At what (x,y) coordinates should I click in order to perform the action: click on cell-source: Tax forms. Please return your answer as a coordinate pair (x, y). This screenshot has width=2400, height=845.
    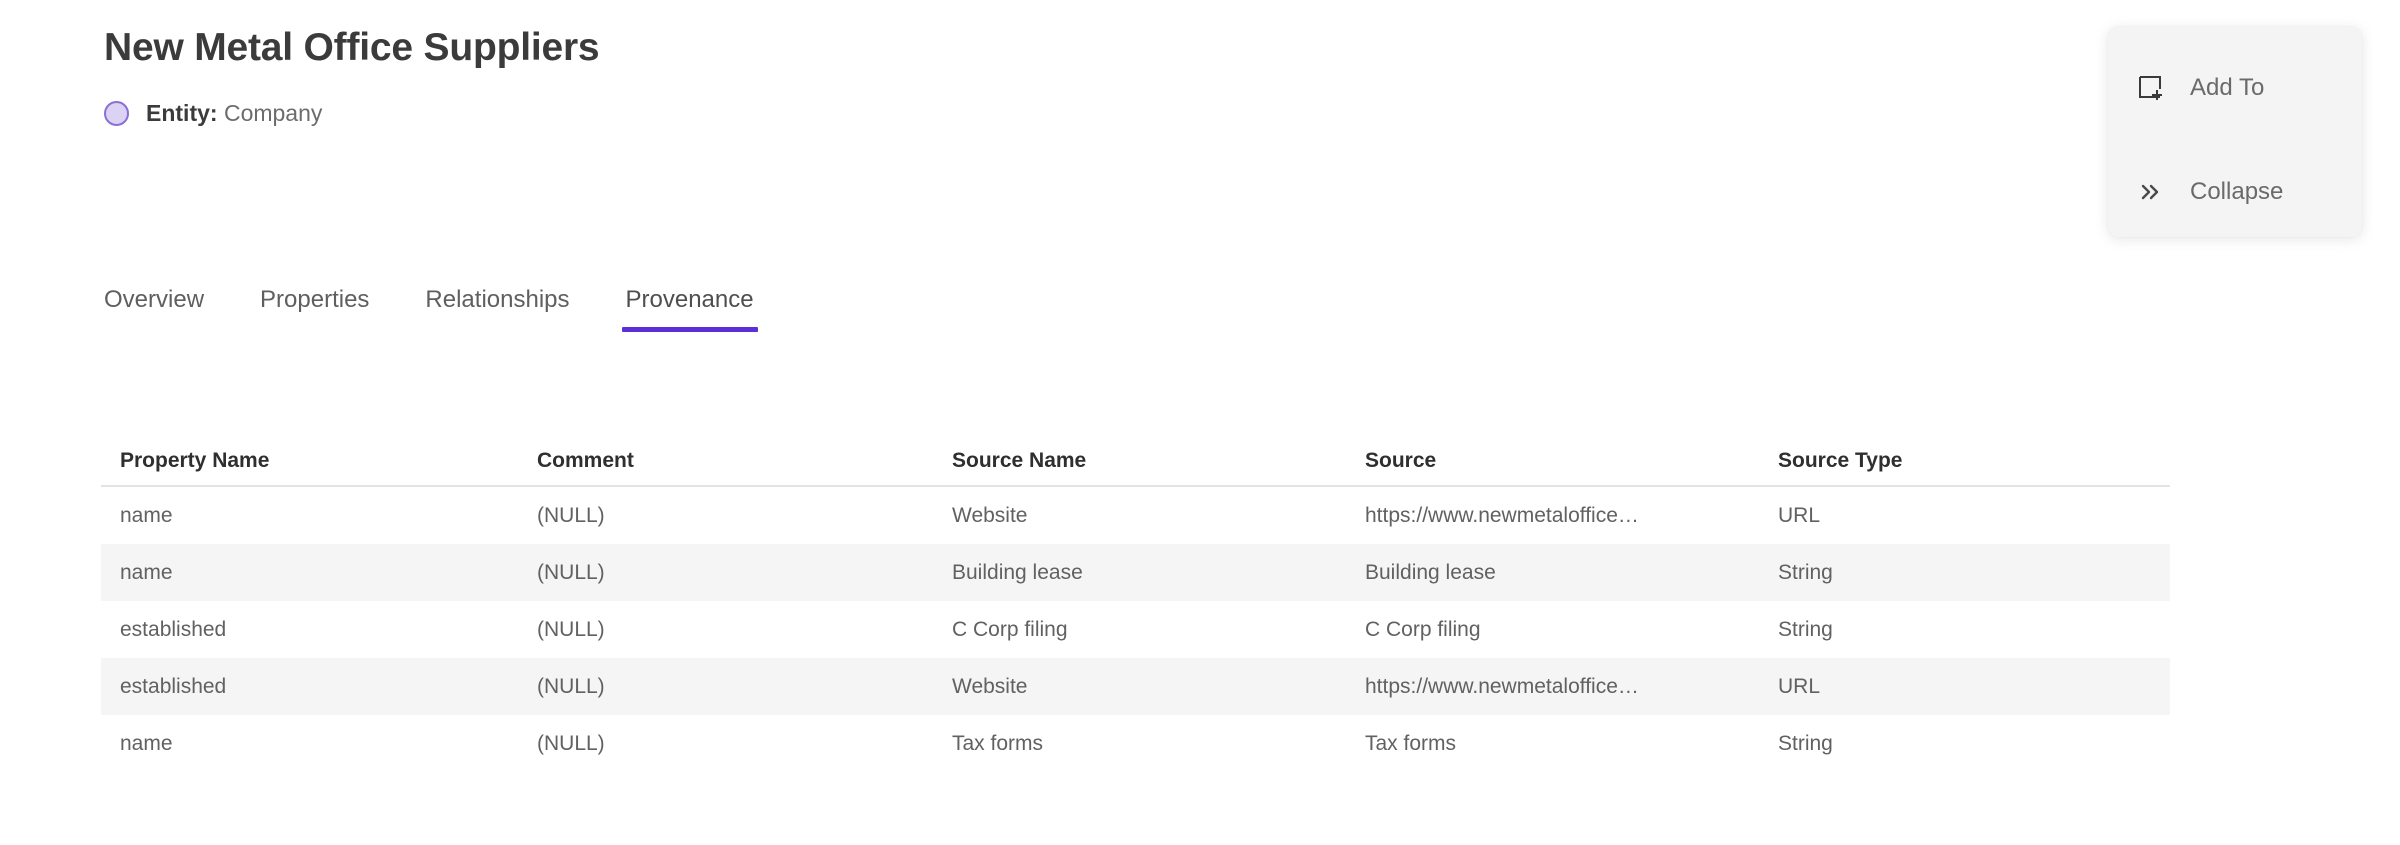
    Looking at the image, I should click on (1411, 743).